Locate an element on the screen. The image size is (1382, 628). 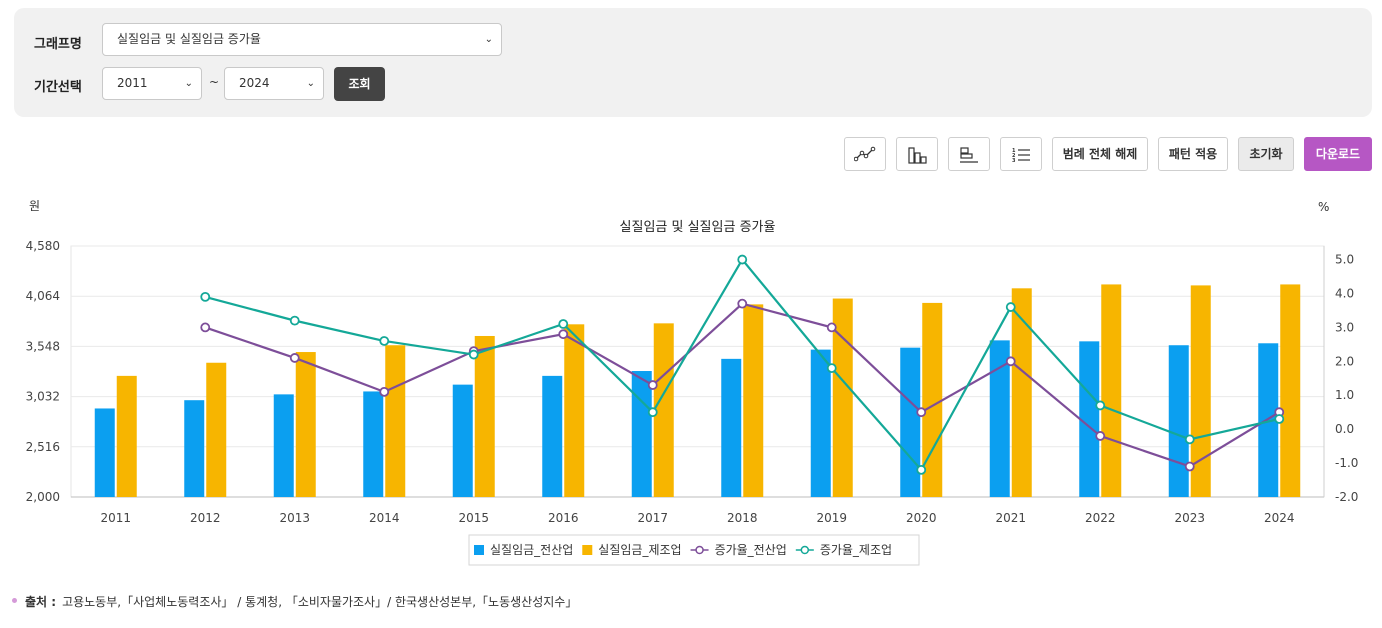
line-chart-icon is located at coordinates (865, 154).